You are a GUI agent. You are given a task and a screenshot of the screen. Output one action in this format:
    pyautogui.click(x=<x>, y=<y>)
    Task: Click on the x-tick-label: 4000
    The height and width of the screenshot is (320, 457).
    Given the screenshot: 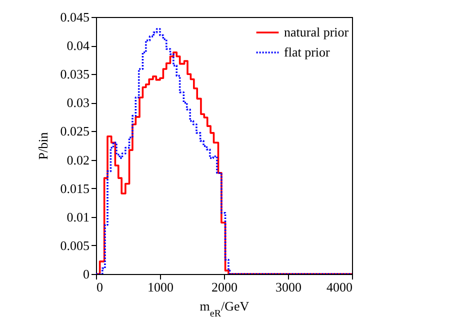 What is the action you would take?
    pyautogui.click(x=339, y=287)
    